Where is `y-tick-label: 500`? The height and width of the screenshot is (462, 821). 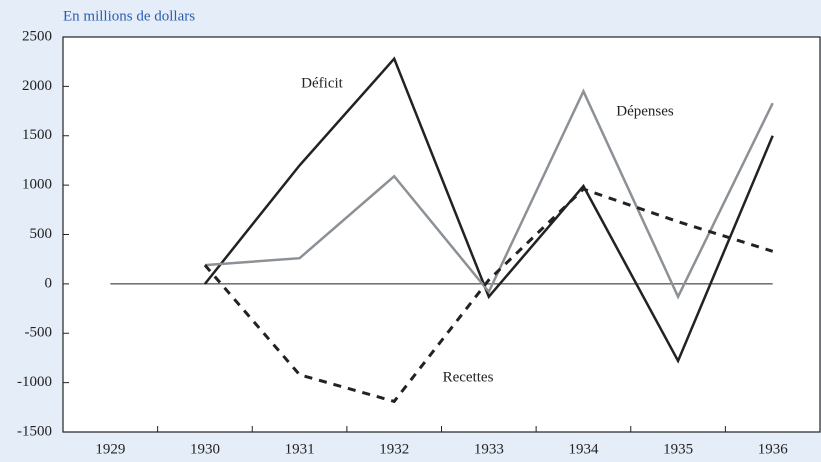 y-tick-label: 500 is located at coordinates (41, 234).